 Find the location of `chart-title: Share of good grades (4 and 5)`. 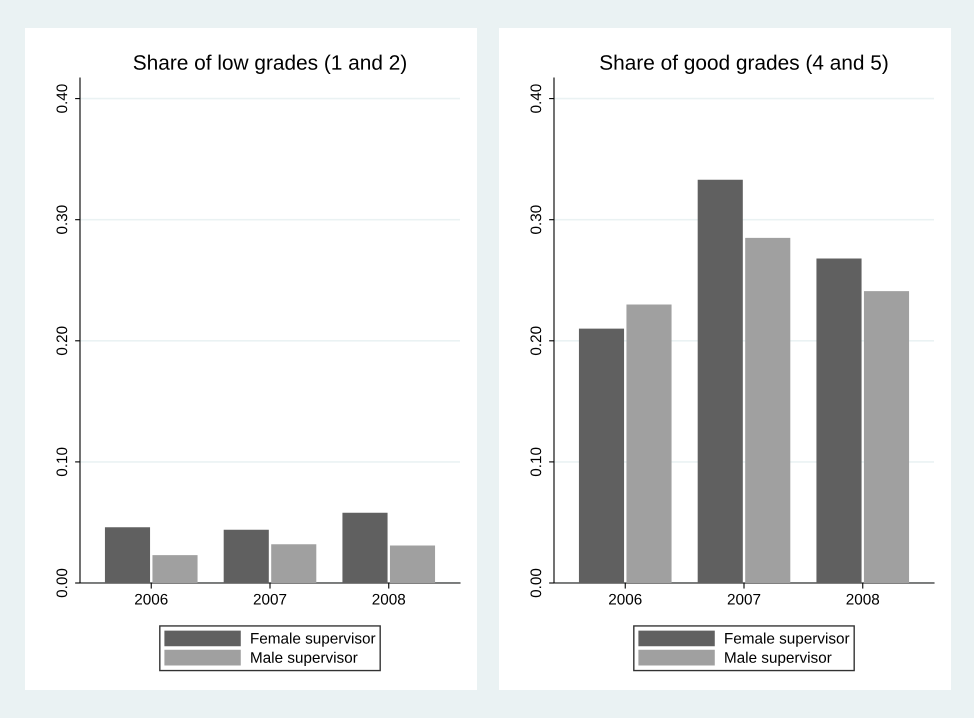

chart-title: Share of good grades (4 and 5) is located at coordinates (744, 64).